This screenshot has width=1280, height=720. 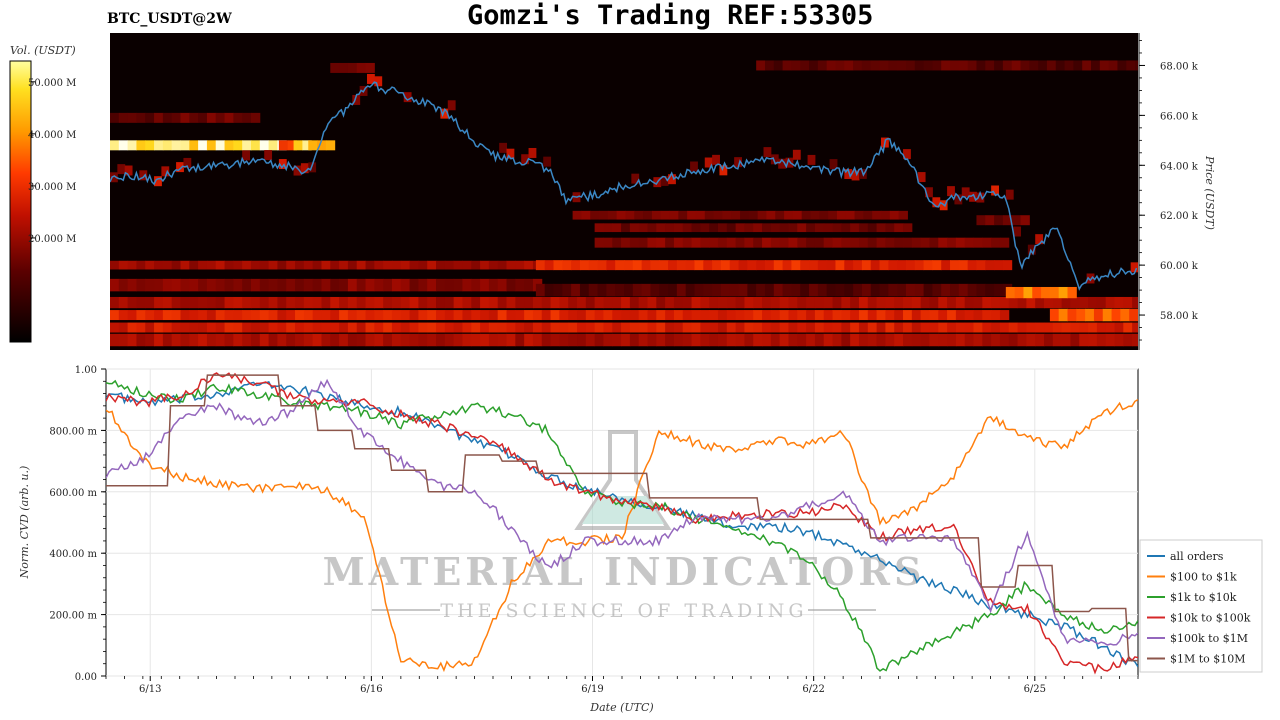 What do you see at coordinates (1203, 597) in the screenshot?
I see `legend-label: $1k to $10k` at bounding box center [1203, 597].